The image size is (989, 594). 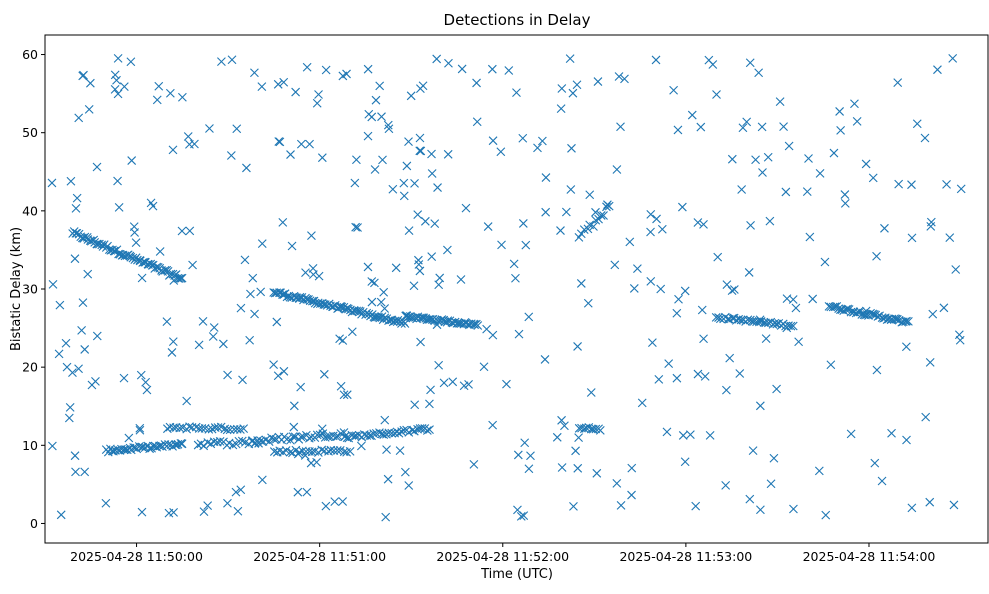 I want to click on y-axis-label: Bistatic Delay (km), so click(x=16, y=289).